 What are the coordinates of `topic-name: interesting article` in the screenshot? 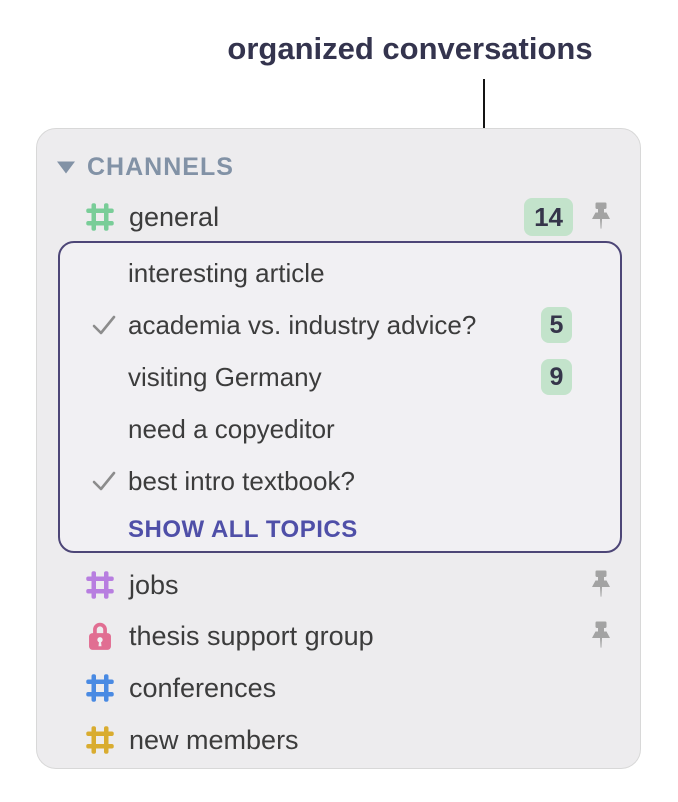 It's located at (226, 272).